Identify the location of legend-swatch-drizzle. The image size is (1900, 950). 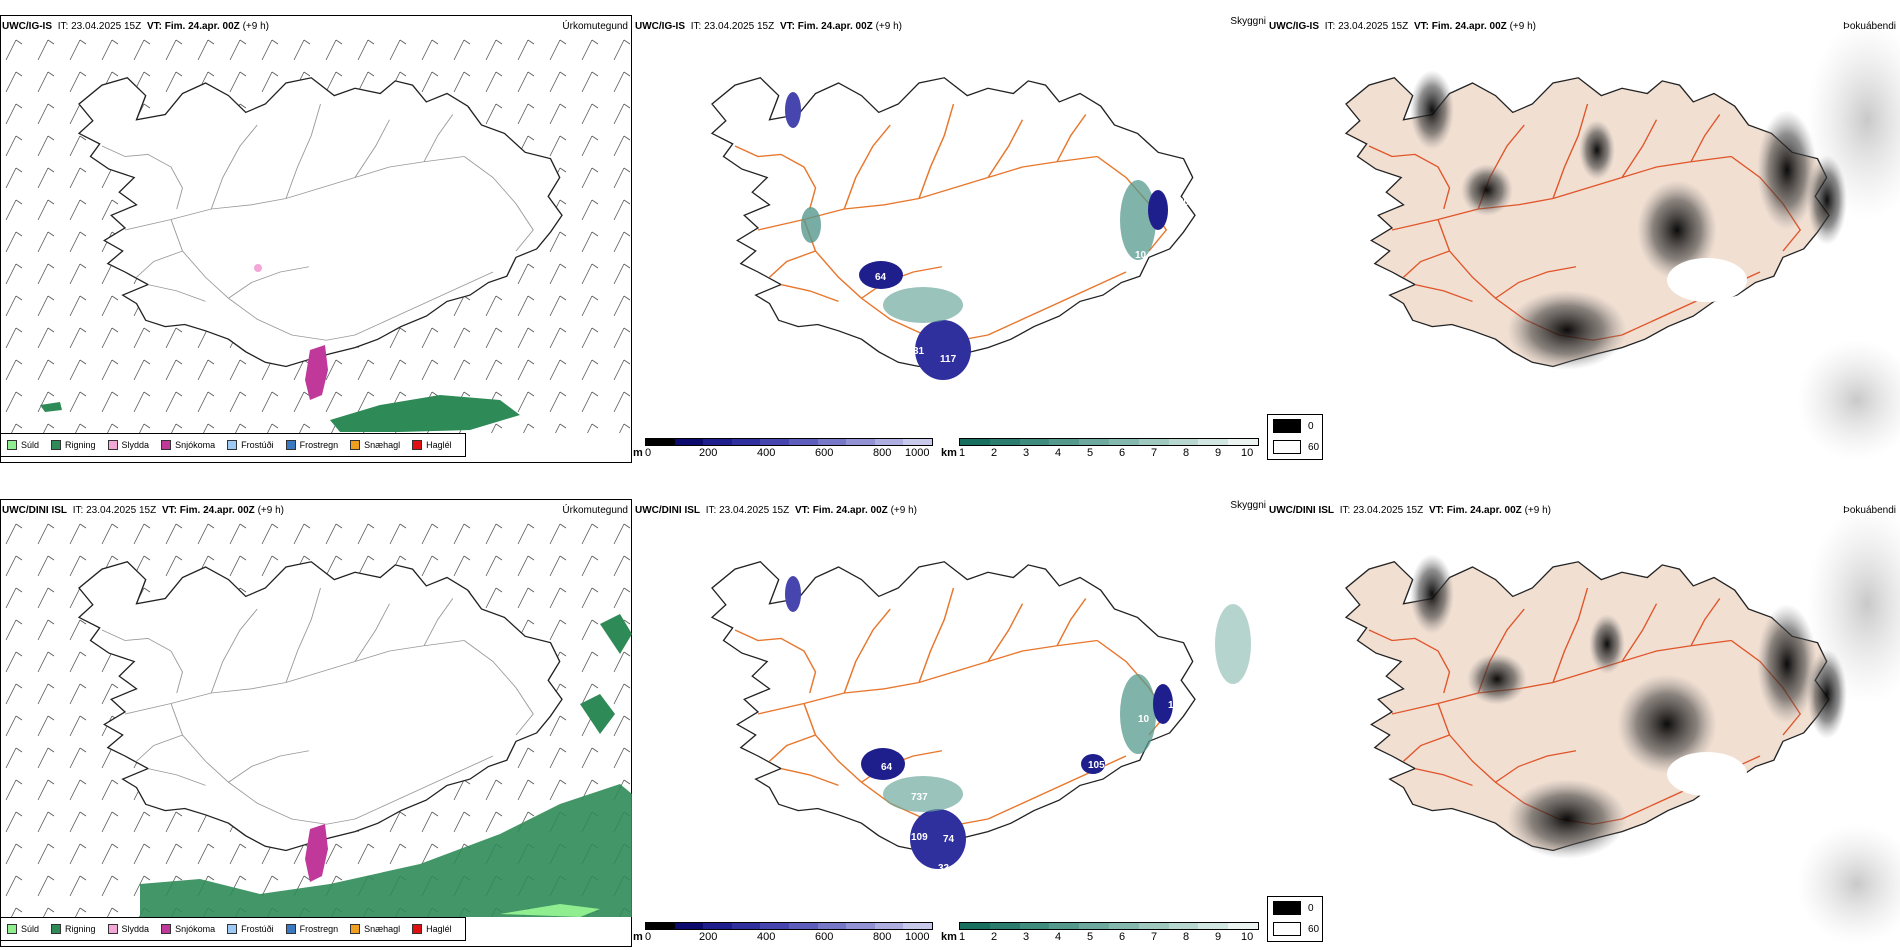
(12, 929).